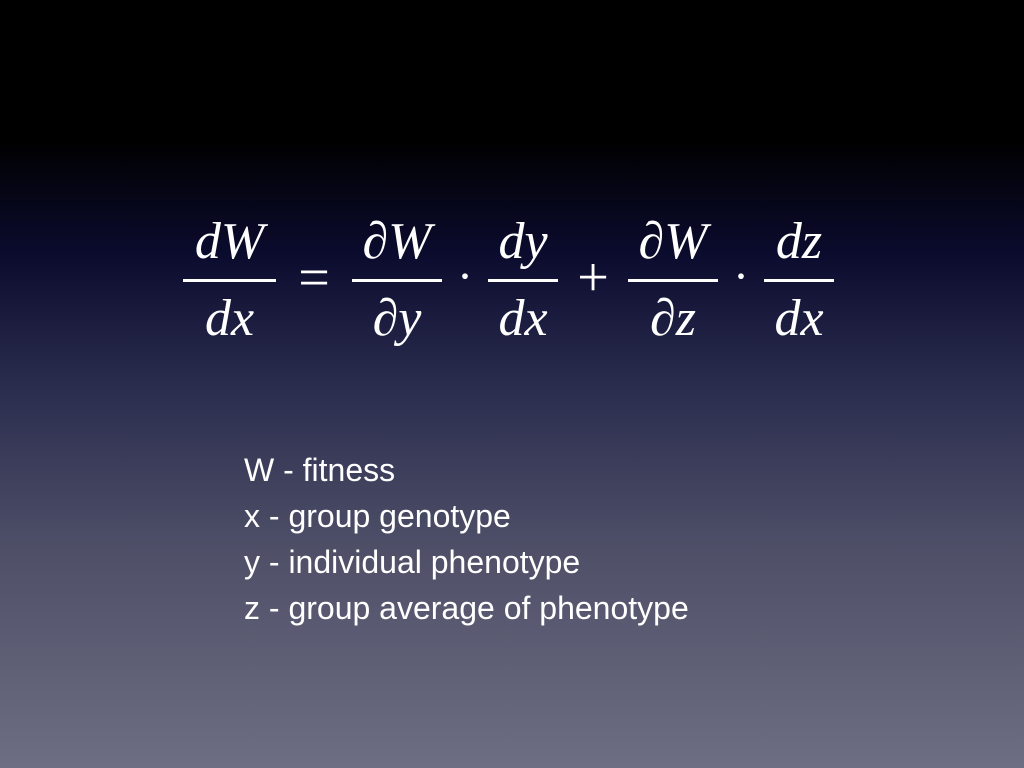 The width and height of the screenshot is (1024, 768). Describe the element at coordinates (799, 241) in the screenshot. I see `term2-factor2-numerator: dz` at that location.